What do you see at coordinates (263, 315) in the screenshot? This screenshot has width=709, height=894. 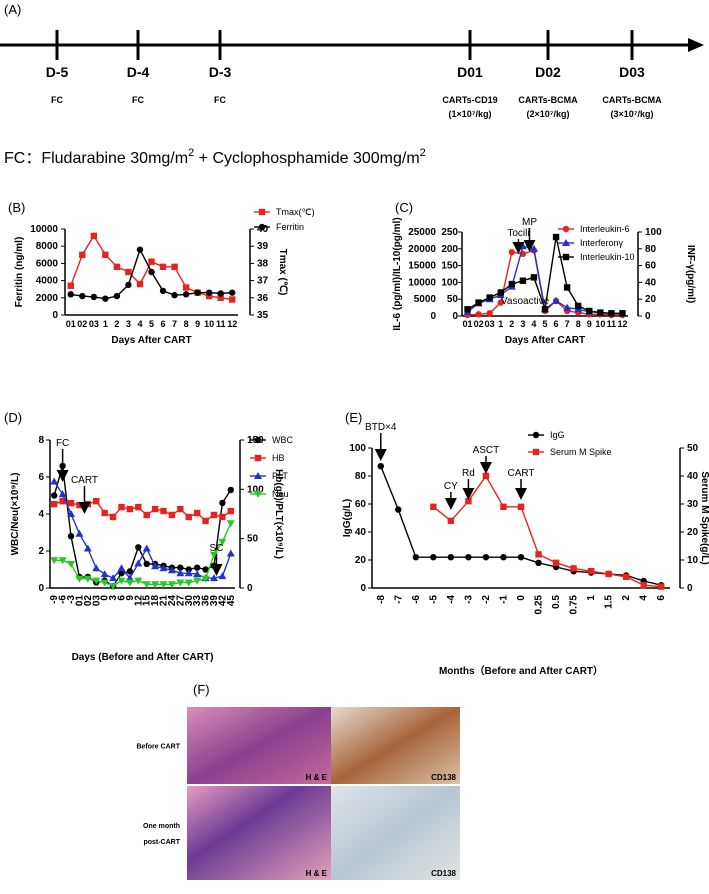 I see `y2-tick-label: 35` at bounding box center [263, 315].